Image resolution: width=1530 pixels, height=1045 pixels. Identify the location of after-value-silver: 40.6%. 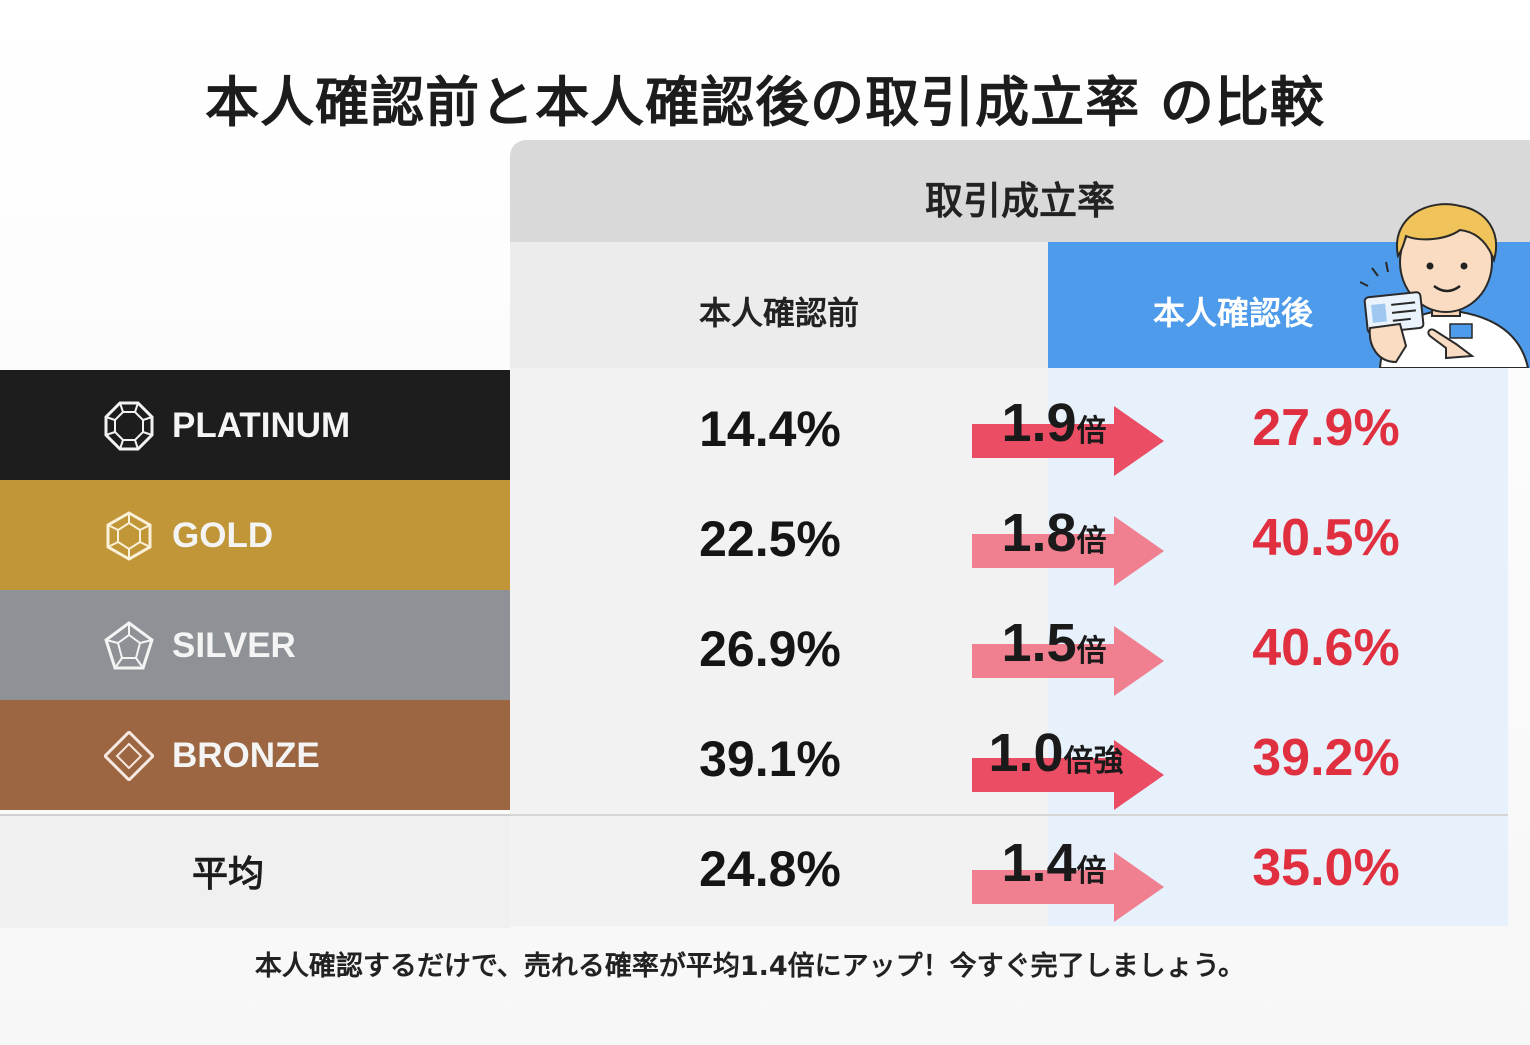
(1326, 648).